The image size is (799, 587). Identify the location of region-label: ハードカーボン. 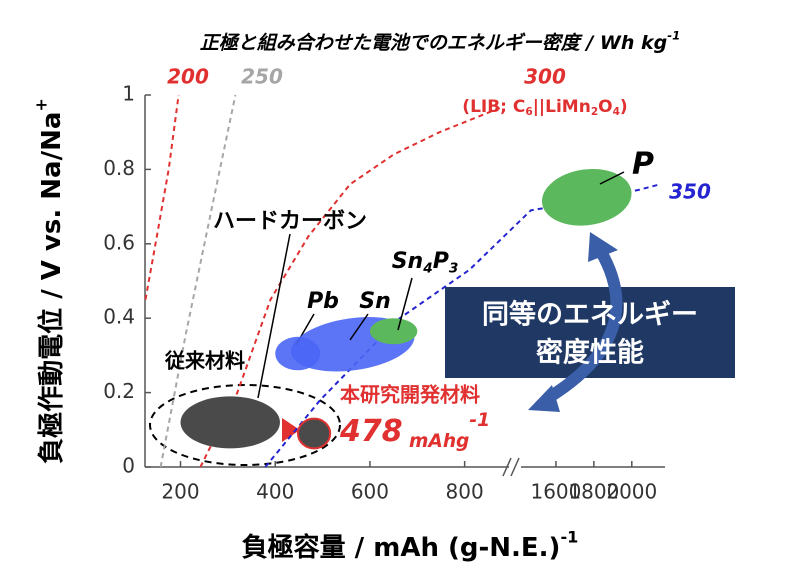
(290, 221).